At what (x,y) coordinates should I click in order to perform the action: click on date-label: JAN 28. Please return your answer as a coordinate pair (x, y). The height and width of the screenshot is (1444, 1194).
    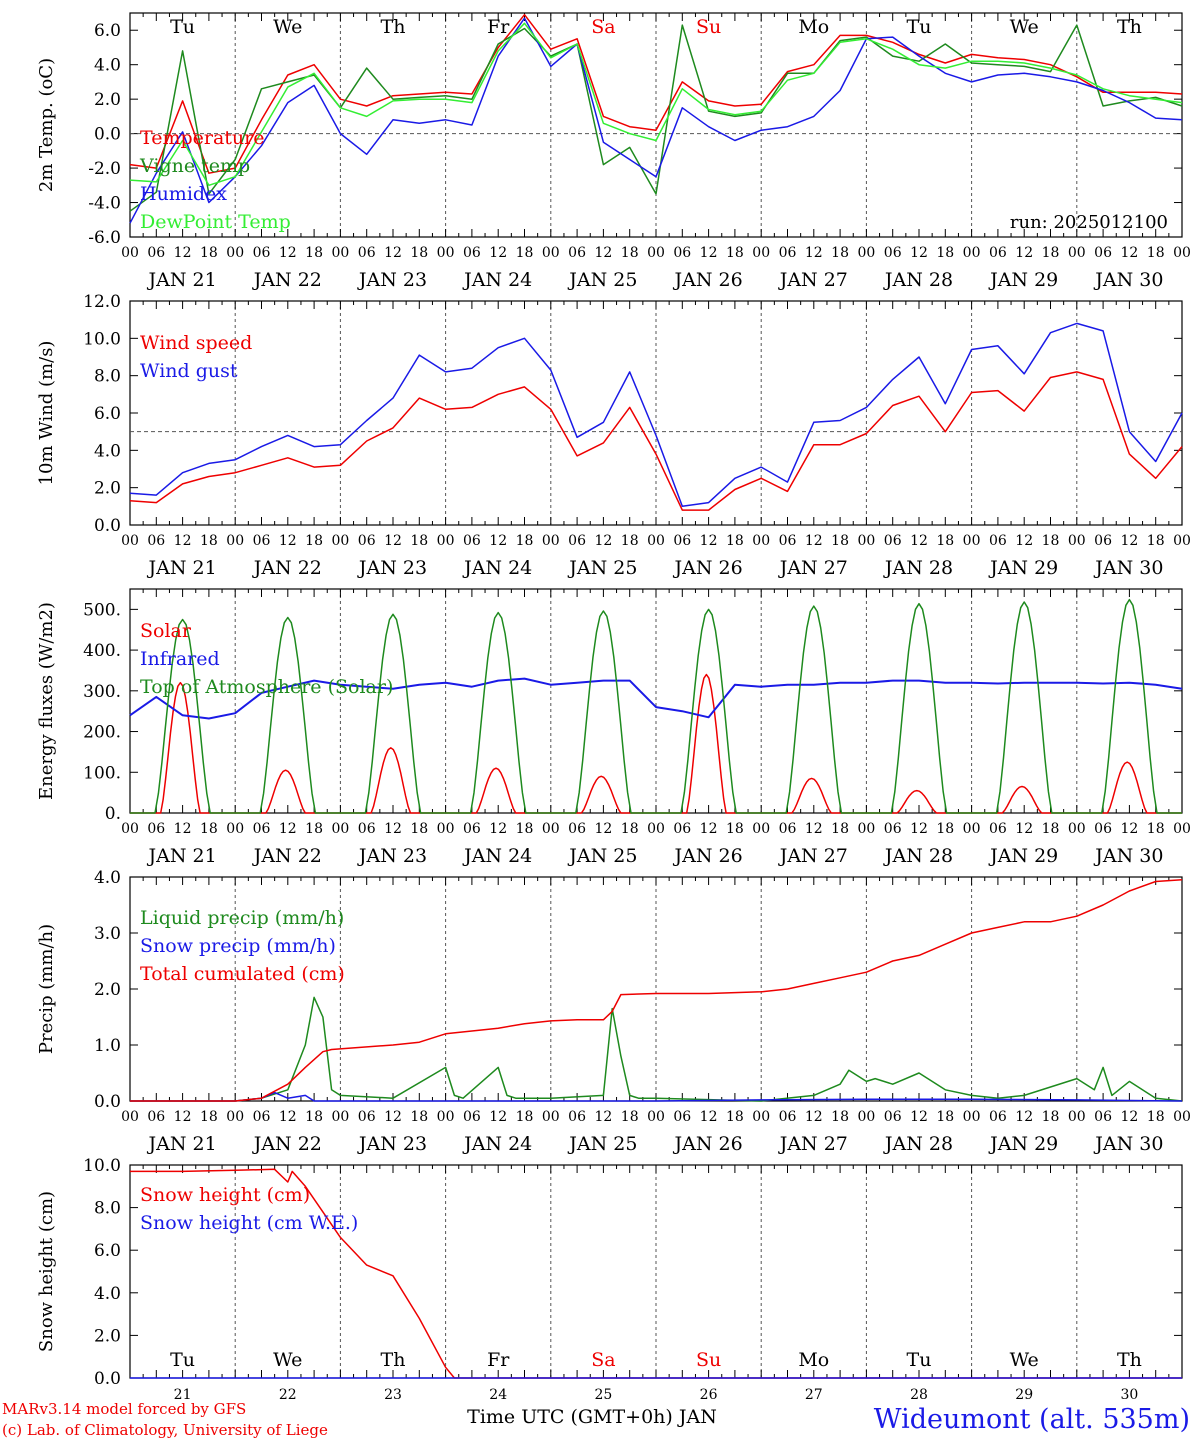
    Looking at the image, I should click on (918, 280).